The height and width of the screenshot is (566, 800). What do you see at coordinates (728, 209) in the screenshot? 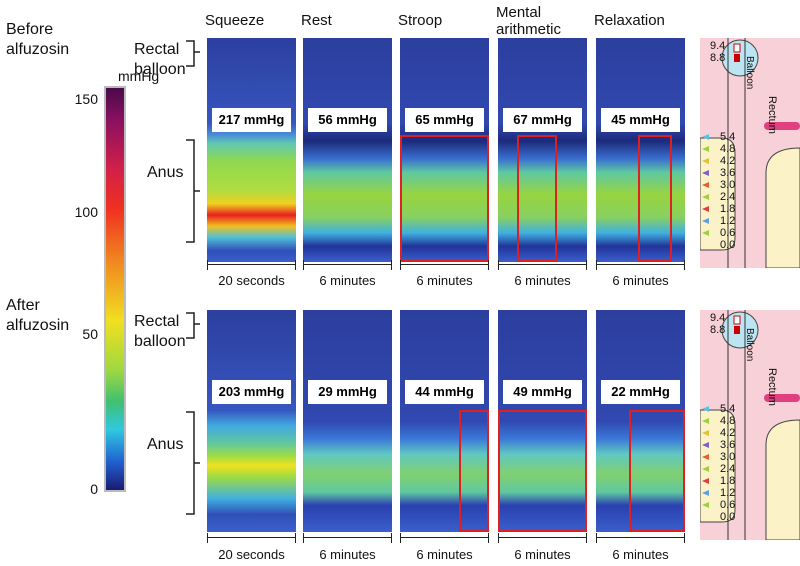
I see `sensor-label: 1.8` at bounding box center [728, 209].